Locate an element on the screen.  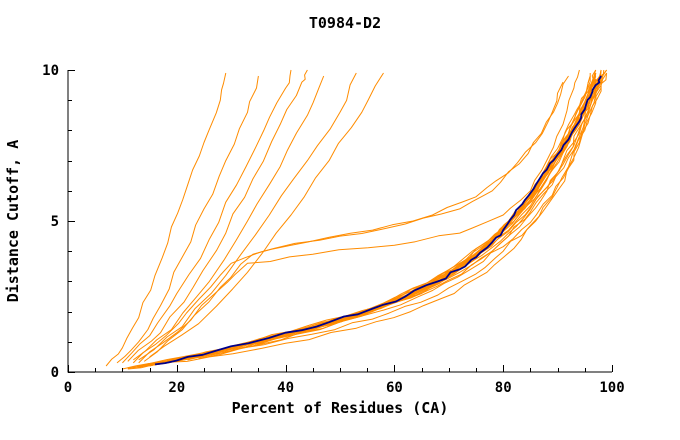
y-tick-label: 5 is located at coordinates (55, 222).